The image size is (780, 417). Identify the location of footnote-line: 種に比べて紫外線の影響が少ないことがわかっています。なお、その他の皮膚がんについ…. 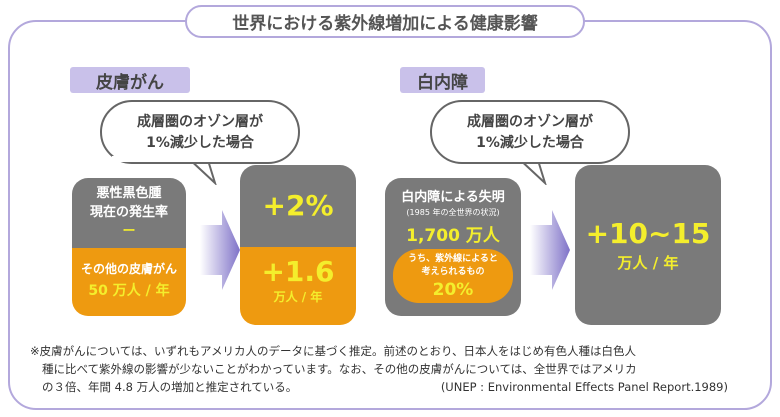
(339, 369).